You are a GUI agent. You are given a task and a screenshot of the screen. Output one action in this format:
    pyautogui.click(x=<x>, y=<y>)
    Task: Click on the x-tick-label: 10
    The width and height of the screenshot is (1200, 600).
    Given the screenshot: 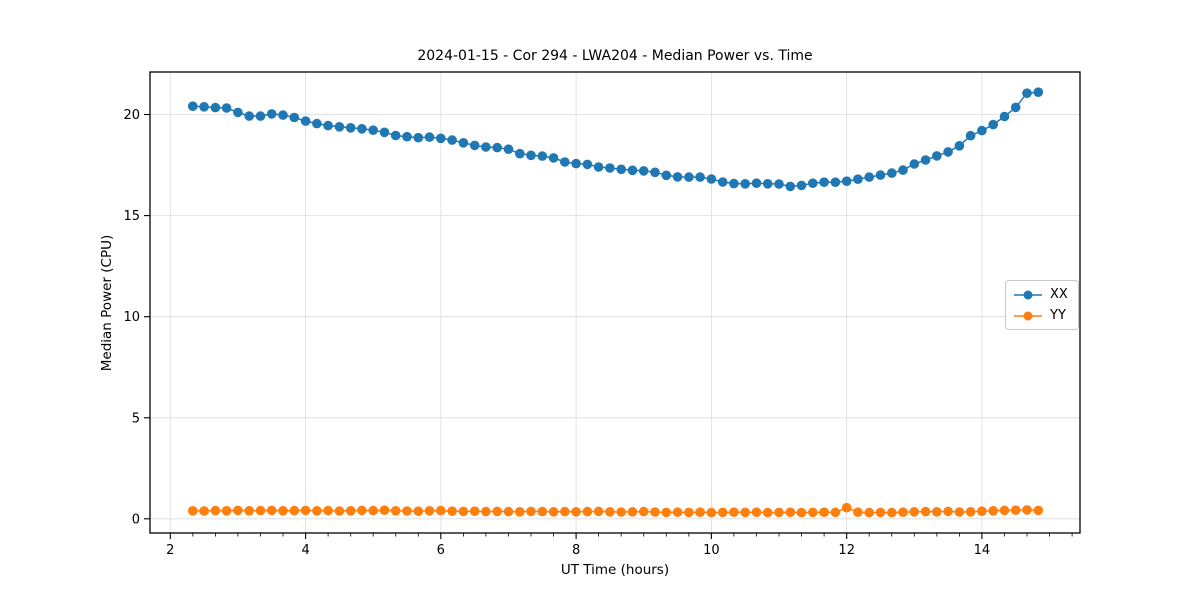 What is the action you would take?
    pyautogui.click(x=711, y=550)
    